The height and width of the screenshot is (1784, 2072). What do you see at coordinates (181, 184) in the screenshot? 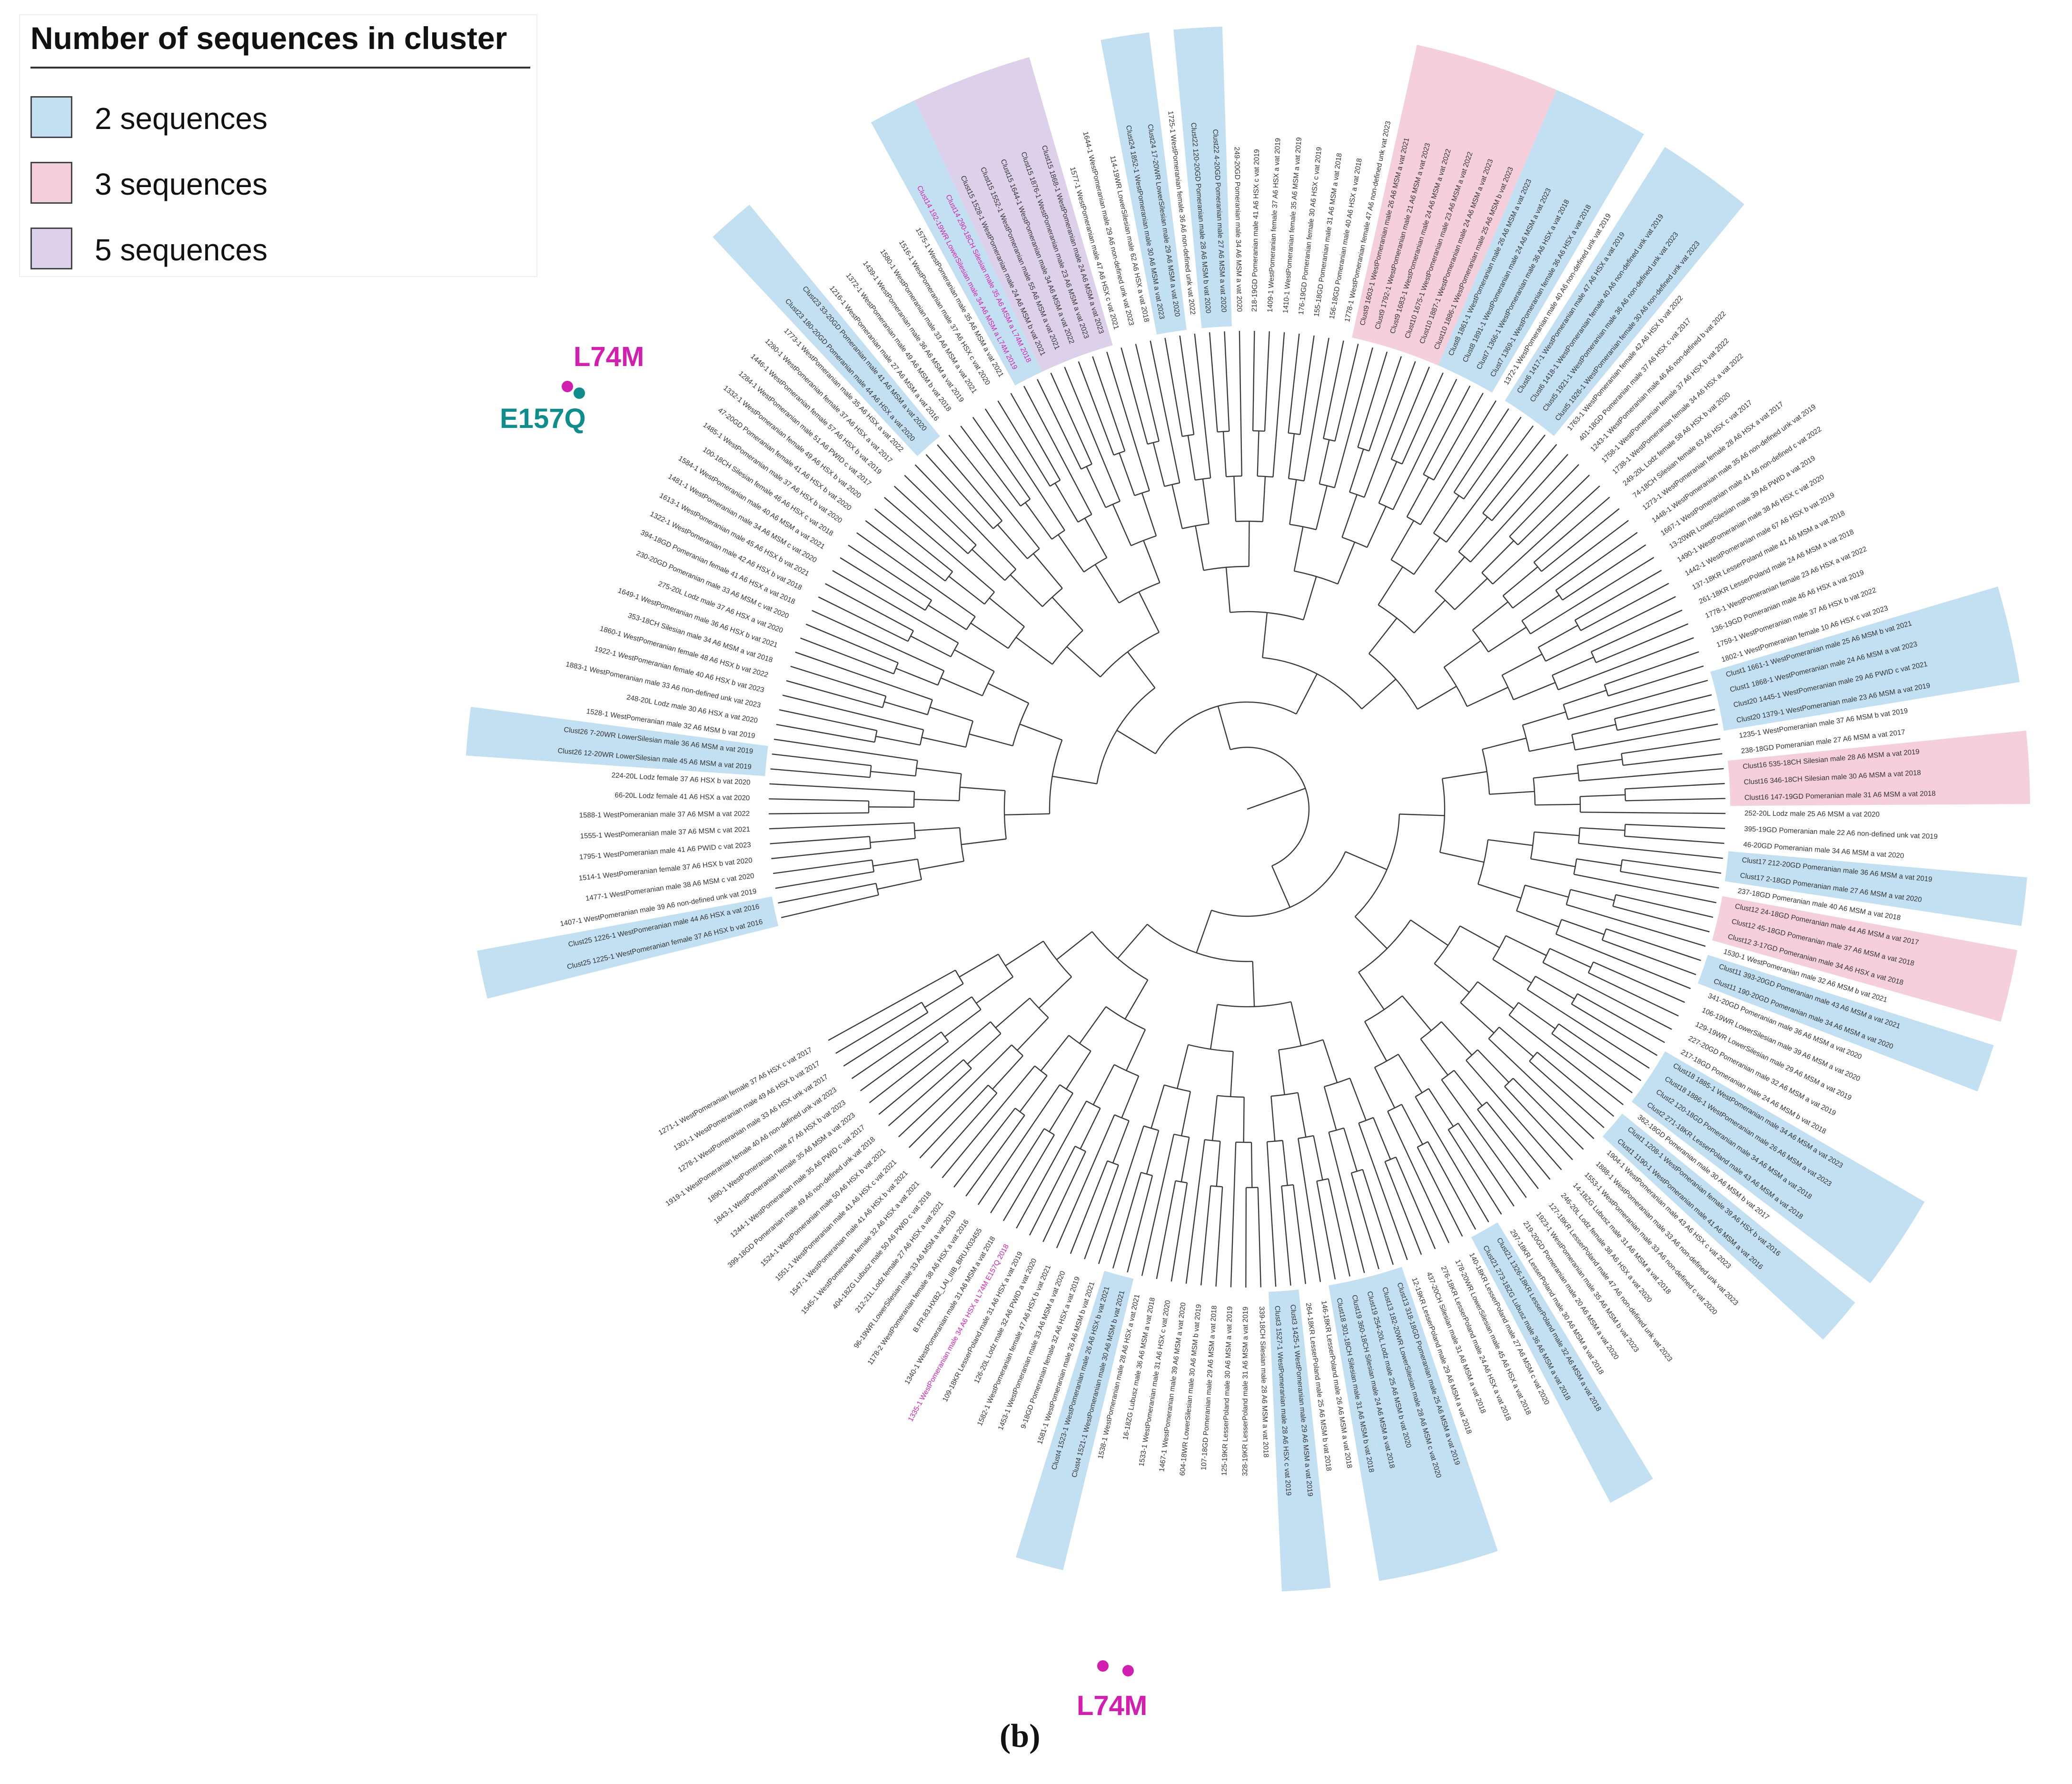
I see `legend-label: 3 sequences` at bounding box center [181, 184].